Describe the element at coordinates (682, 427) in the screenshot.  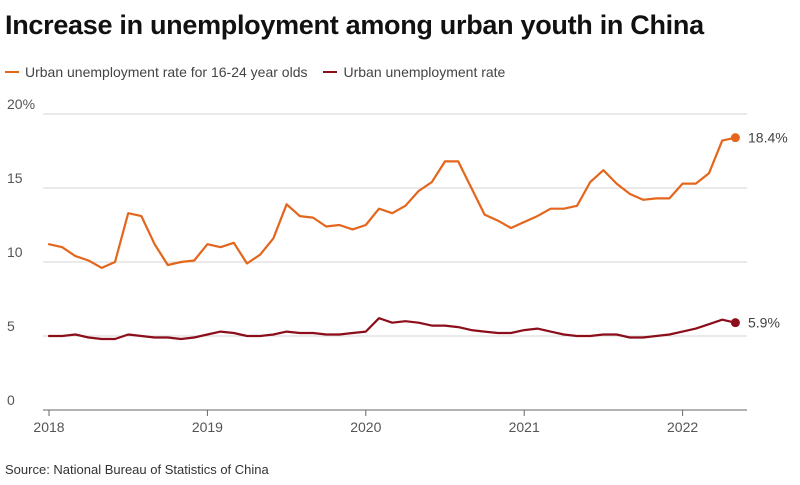
I see `x-tick-label: 2022` at that location.